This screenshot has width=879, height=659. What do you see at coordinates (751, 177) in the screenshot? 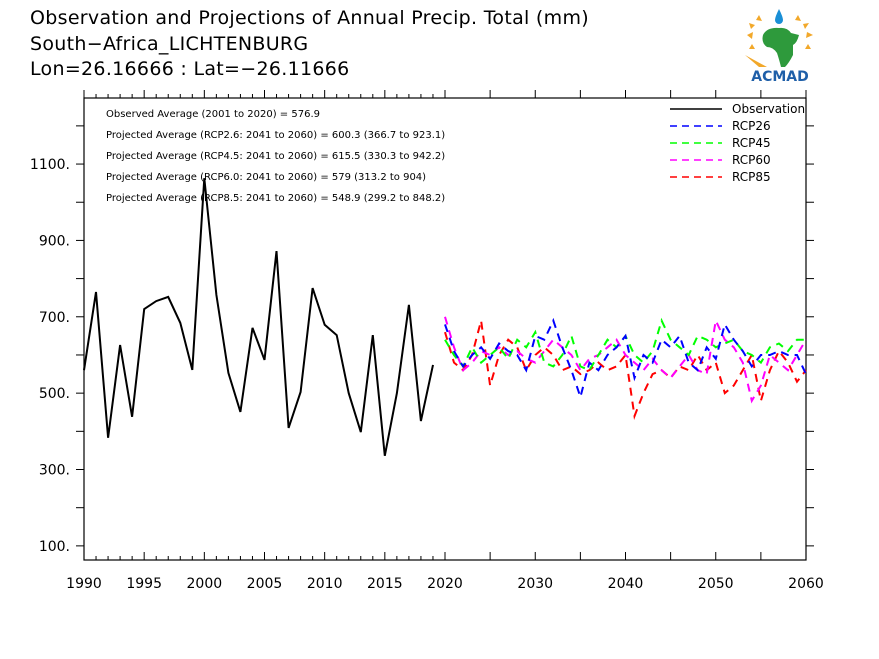
I see `legend-label-rcp85: RCP85` at bounding box center [751, 177].